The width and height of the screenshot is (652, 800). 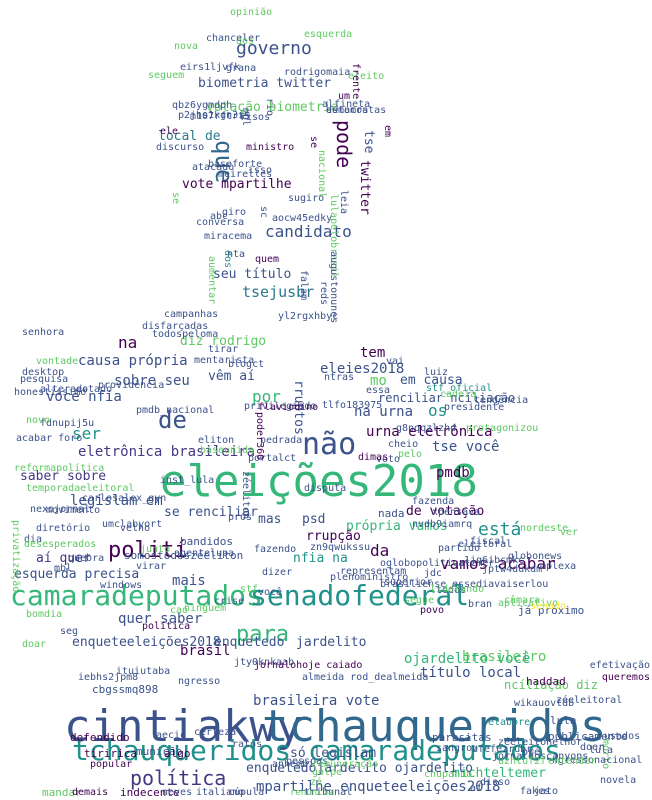 What do you see at coordinates (333, 236) in the screenshot?
I see `word-231: lulapelobrasil` at bounding box center [333, 236].